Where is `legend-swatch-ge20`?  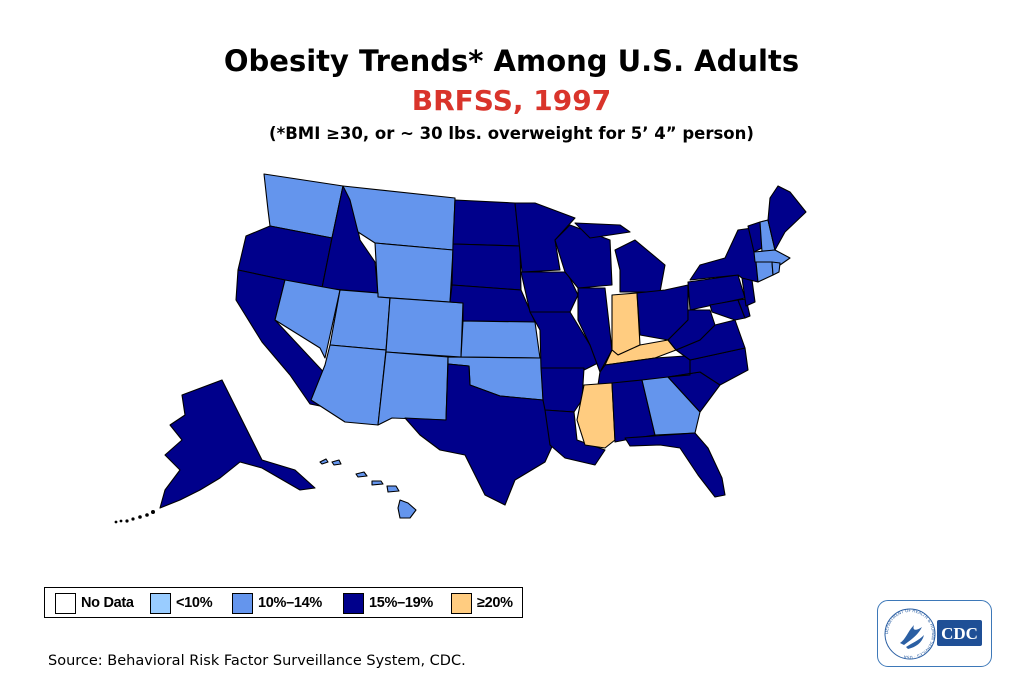 legend-swatch-ge20 is located at coordinates (461, 603).